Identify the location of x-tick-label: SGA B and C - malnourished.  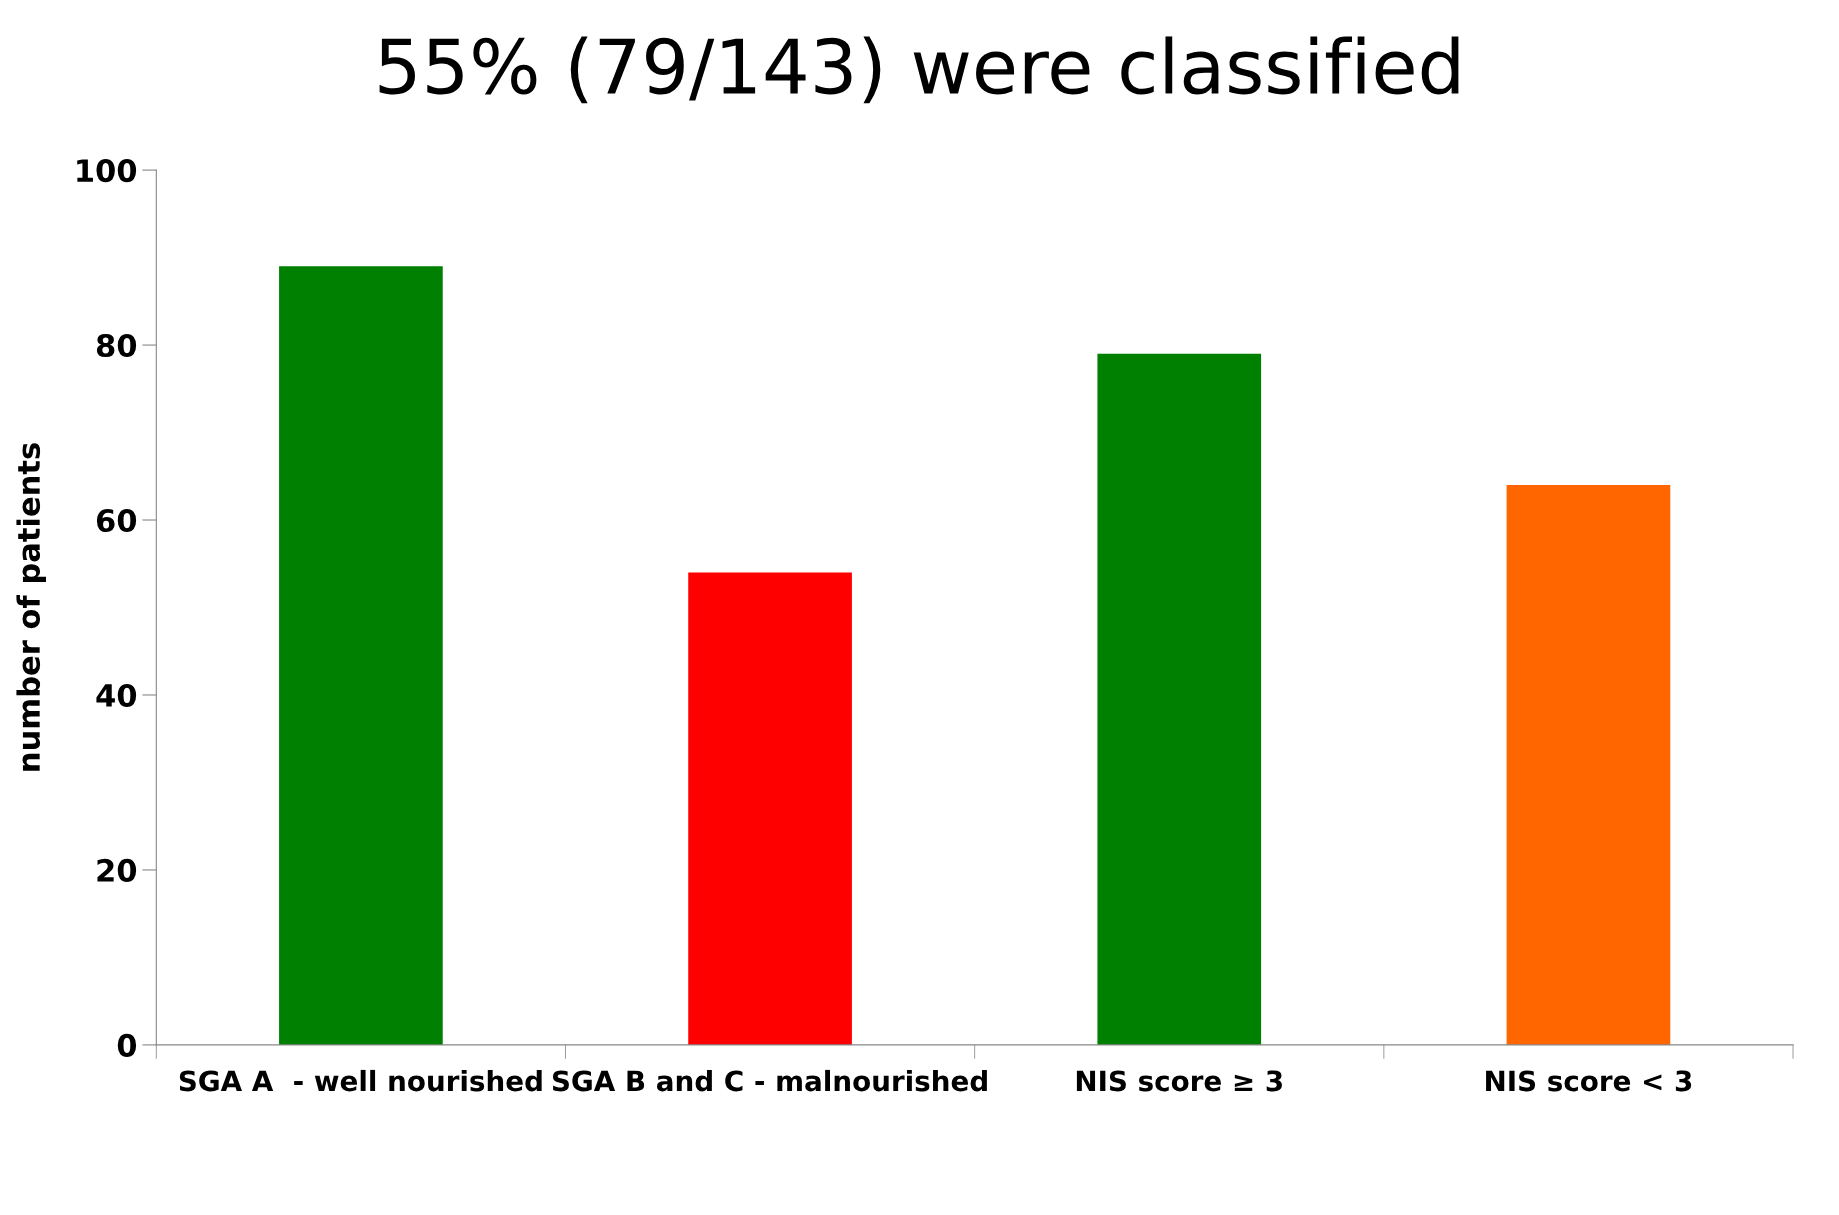
(769, 1080).